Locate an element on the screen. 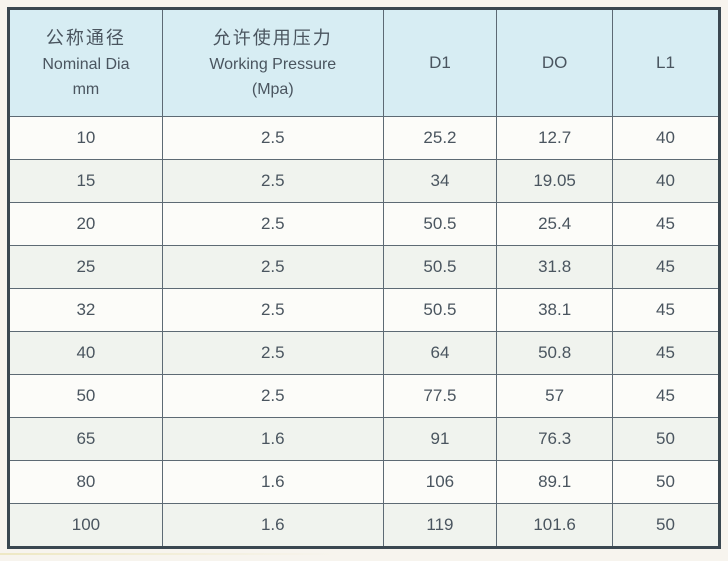  header-working-pressure-zh: 允许使用压力 is located at coordinates (272, 37).